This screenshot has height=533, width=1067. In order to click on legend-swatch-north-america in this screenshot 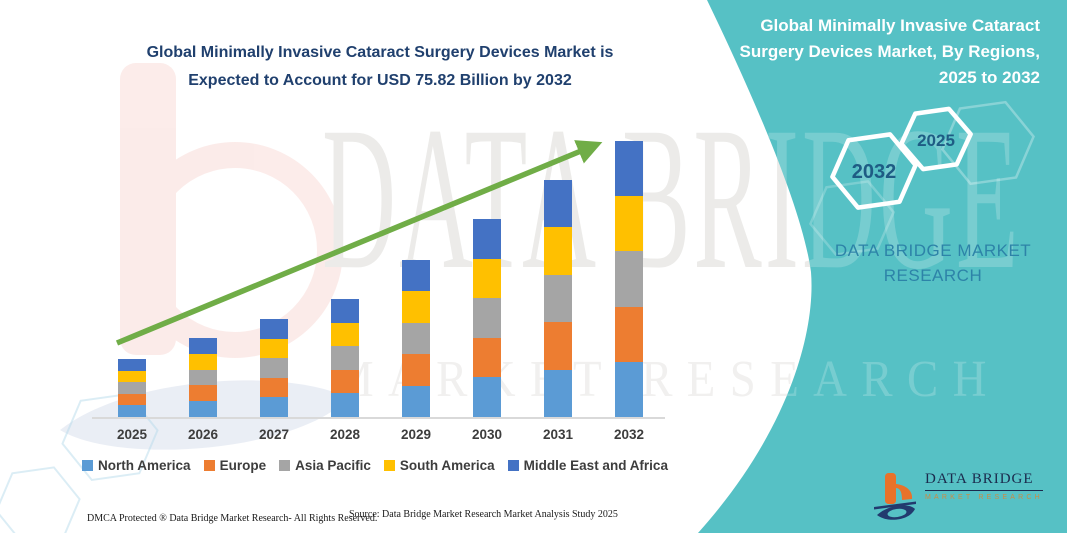, I will do `click(88, 465)`.